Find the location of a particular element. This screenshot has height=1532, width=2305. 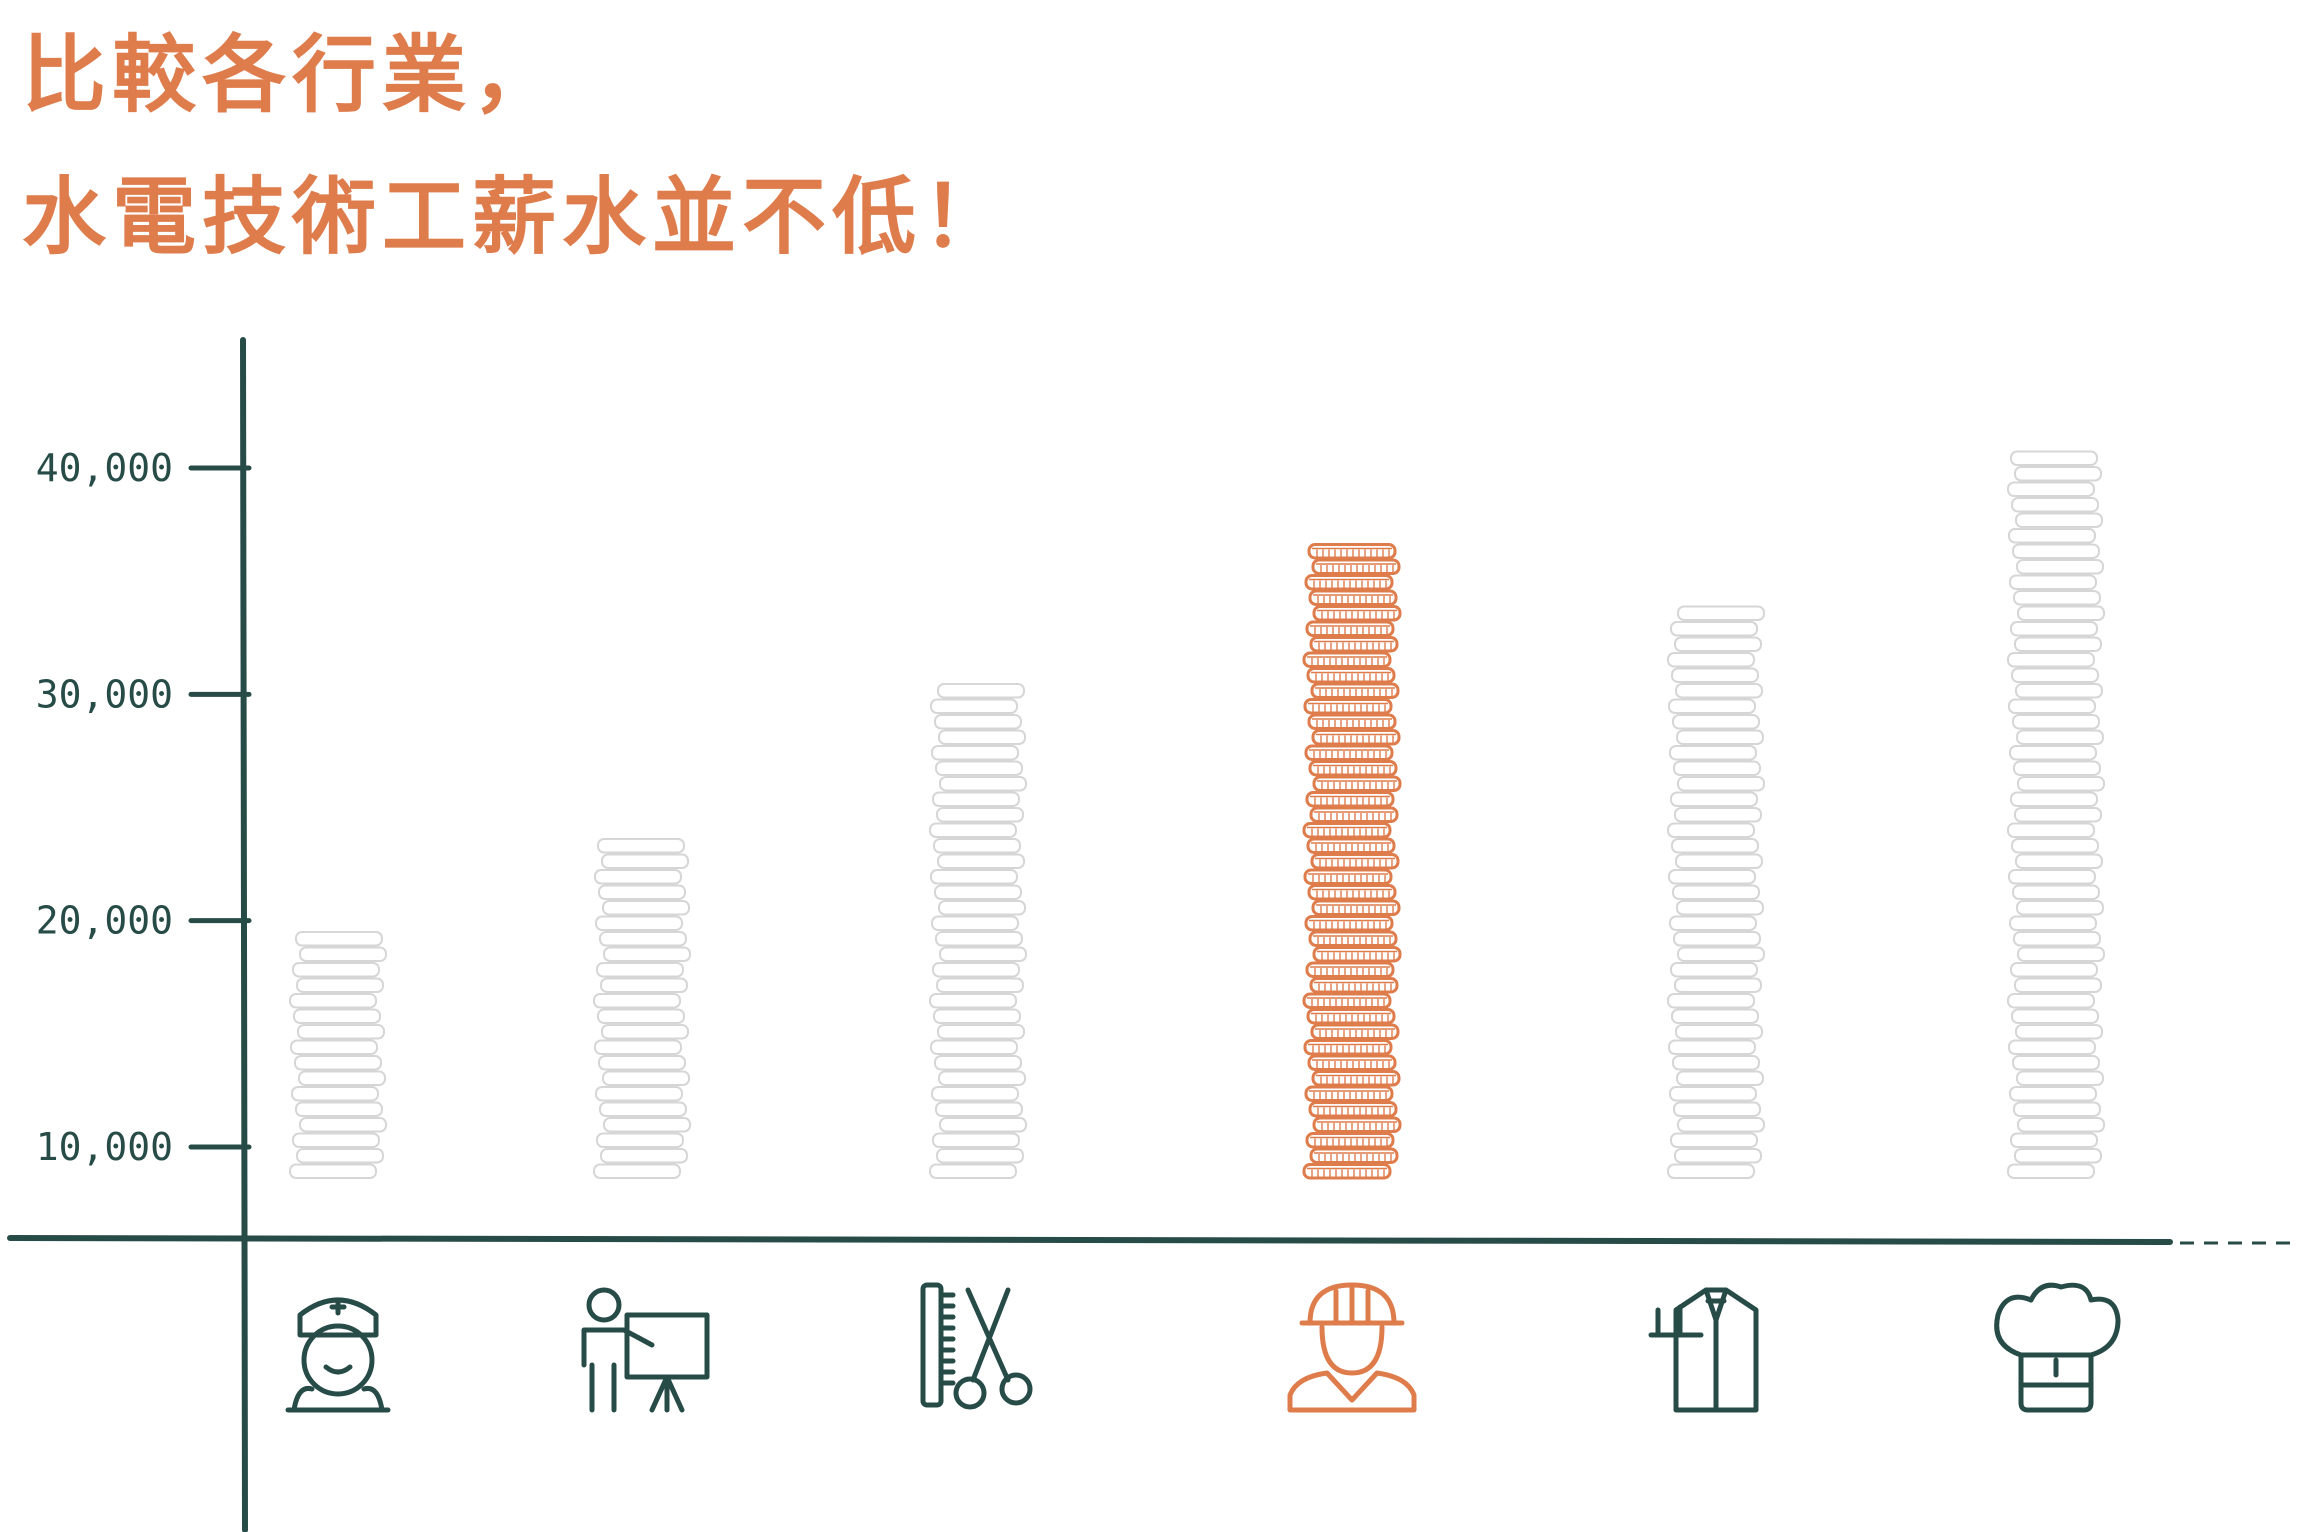

coin-stack-waiter is located at coordinates (1716, 892).